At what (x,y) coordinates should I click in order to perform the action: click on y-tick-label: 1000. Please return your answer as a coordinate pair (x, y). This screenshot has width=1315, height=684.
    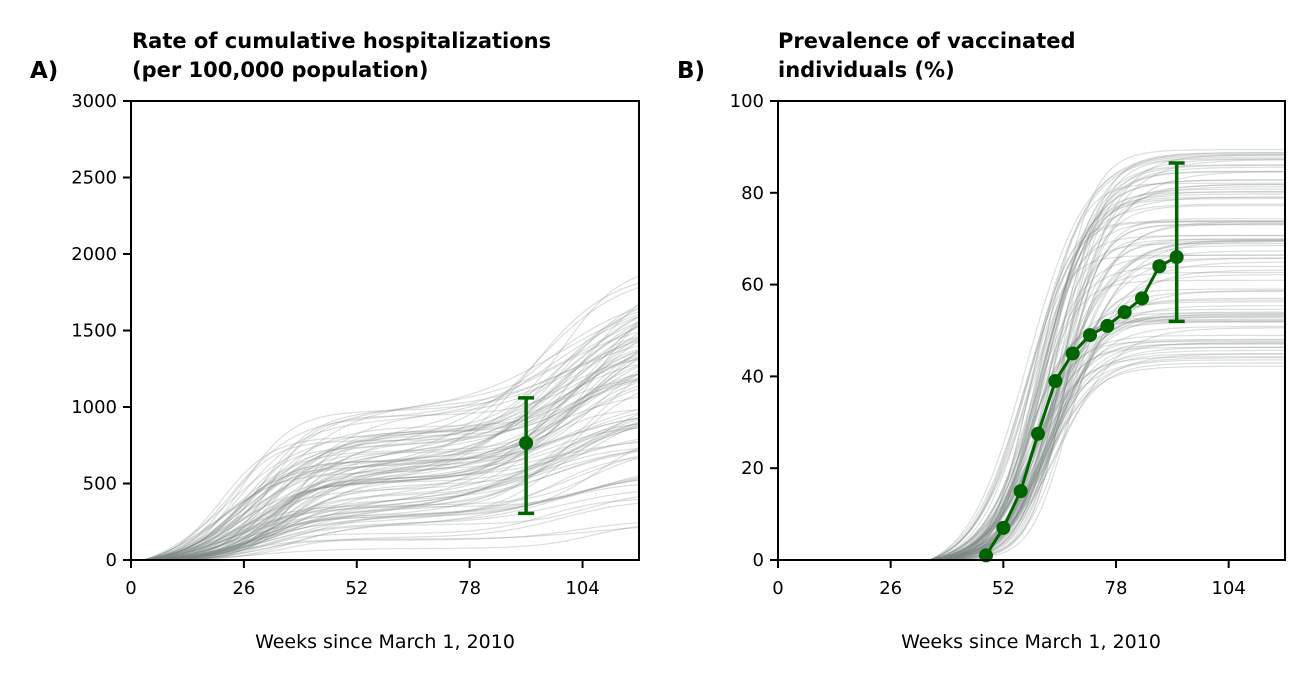
    Looking at the image, I should click on (94, 407).